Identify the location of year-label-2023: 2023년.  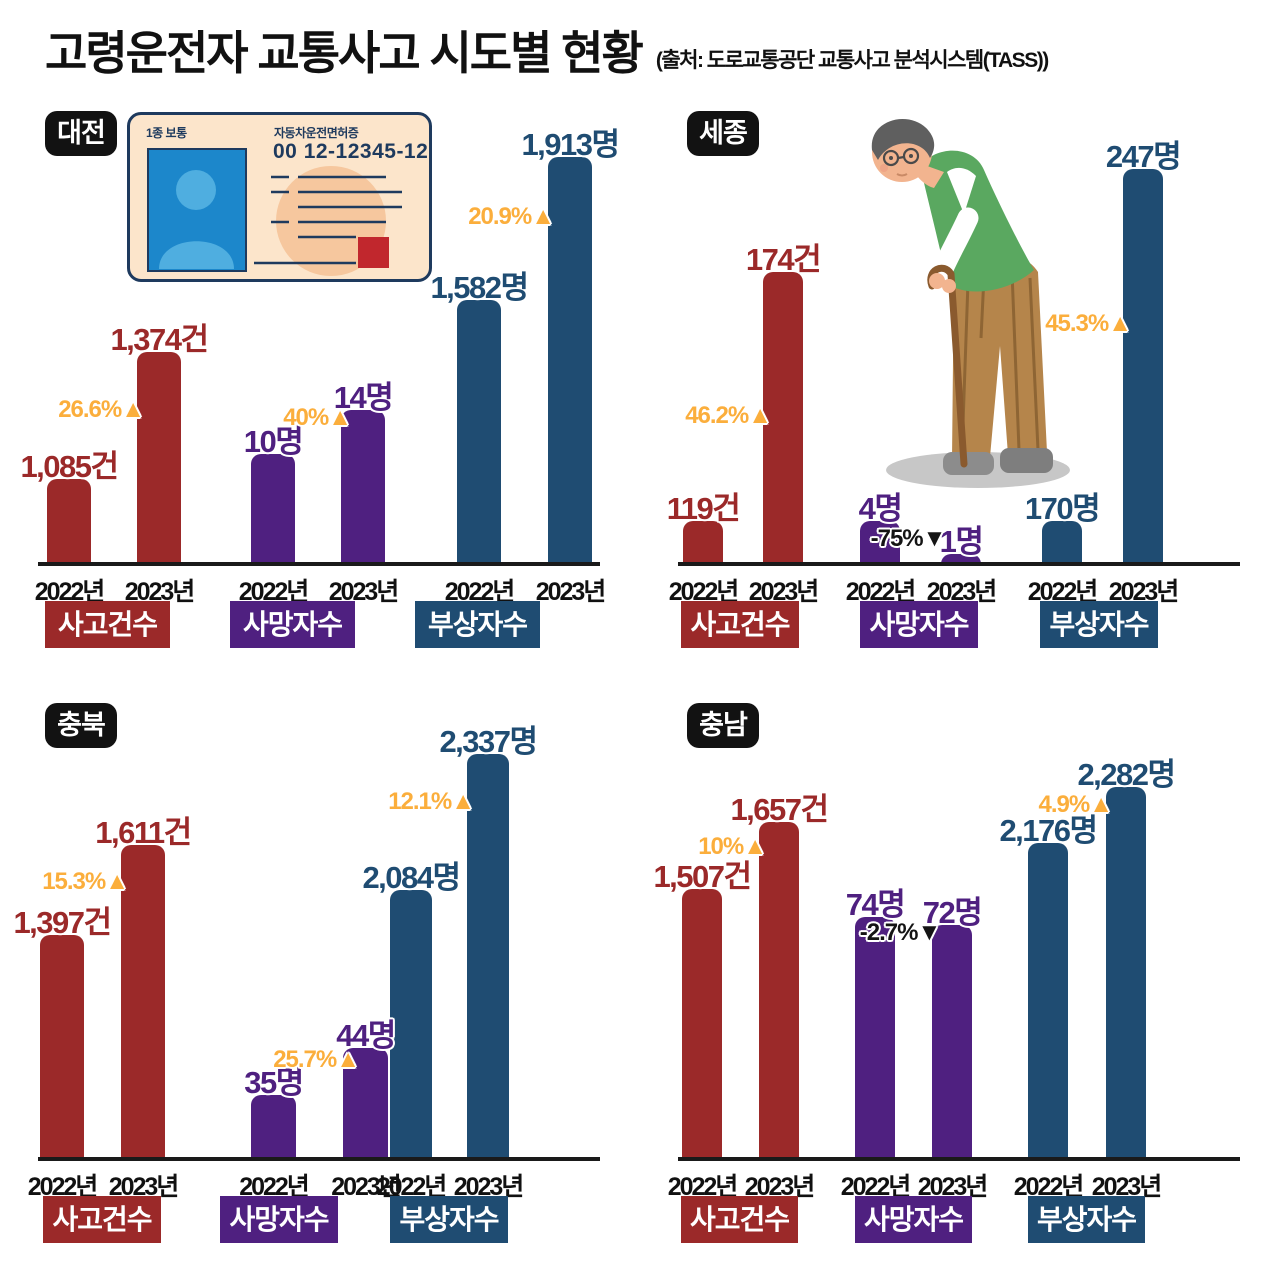
(571, 592).